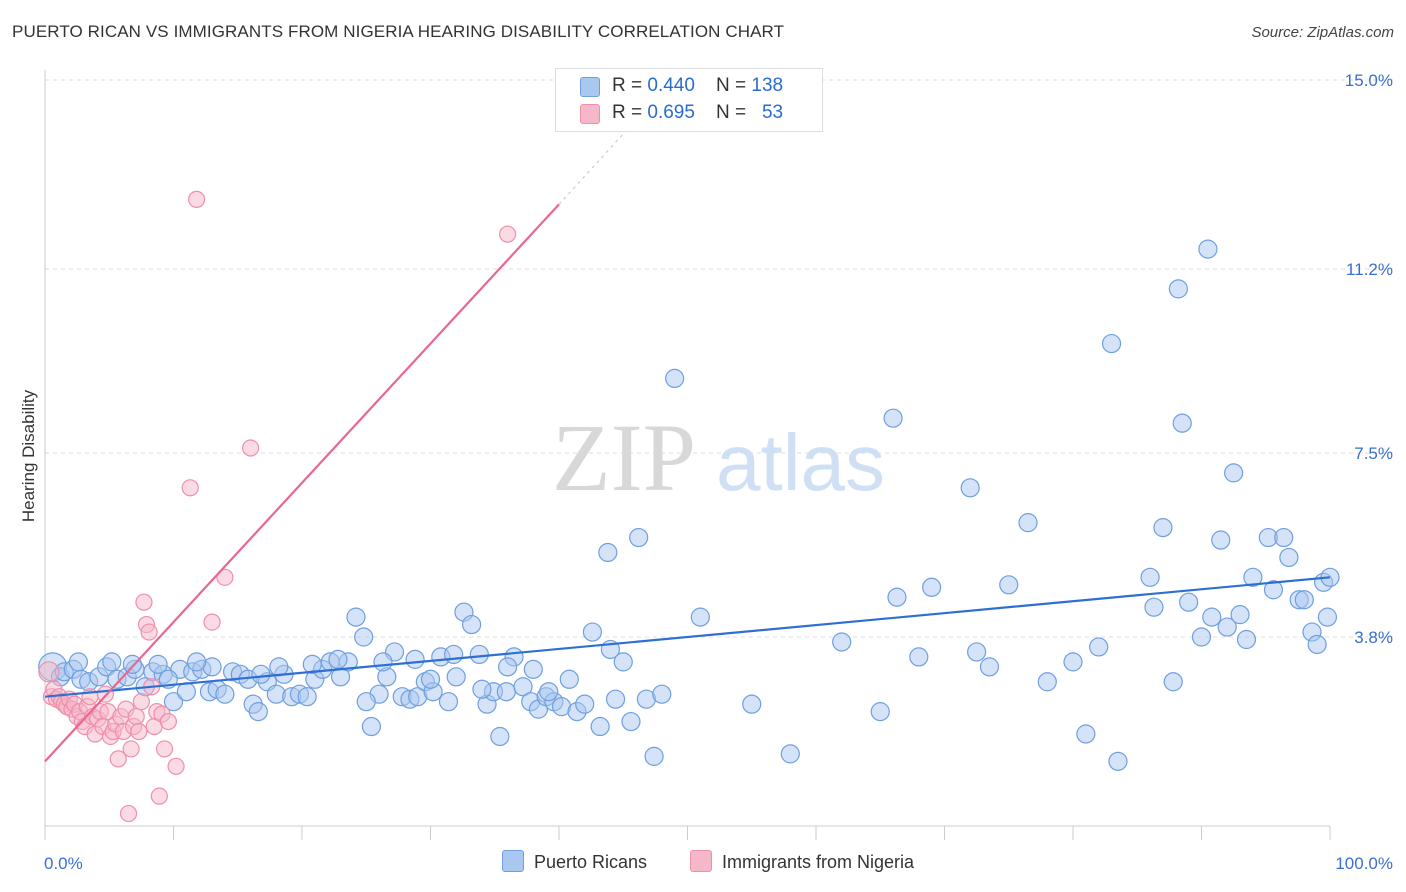  Describe the element at coordinates (513, 861) in the screenshot. I see `legend-swatch-blue` at that location.